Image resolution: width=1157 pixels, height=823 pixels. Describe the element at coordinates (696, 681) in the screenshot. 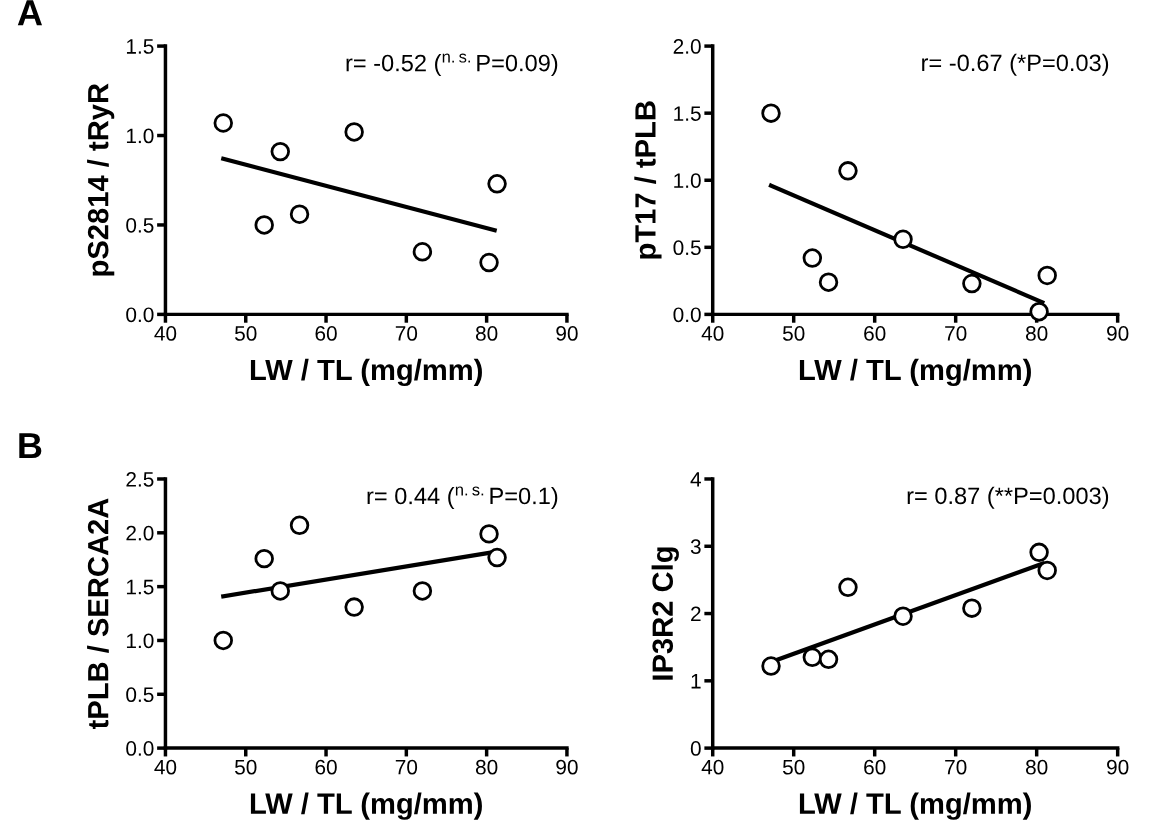

I see `y-tick-label: 1` at that location.